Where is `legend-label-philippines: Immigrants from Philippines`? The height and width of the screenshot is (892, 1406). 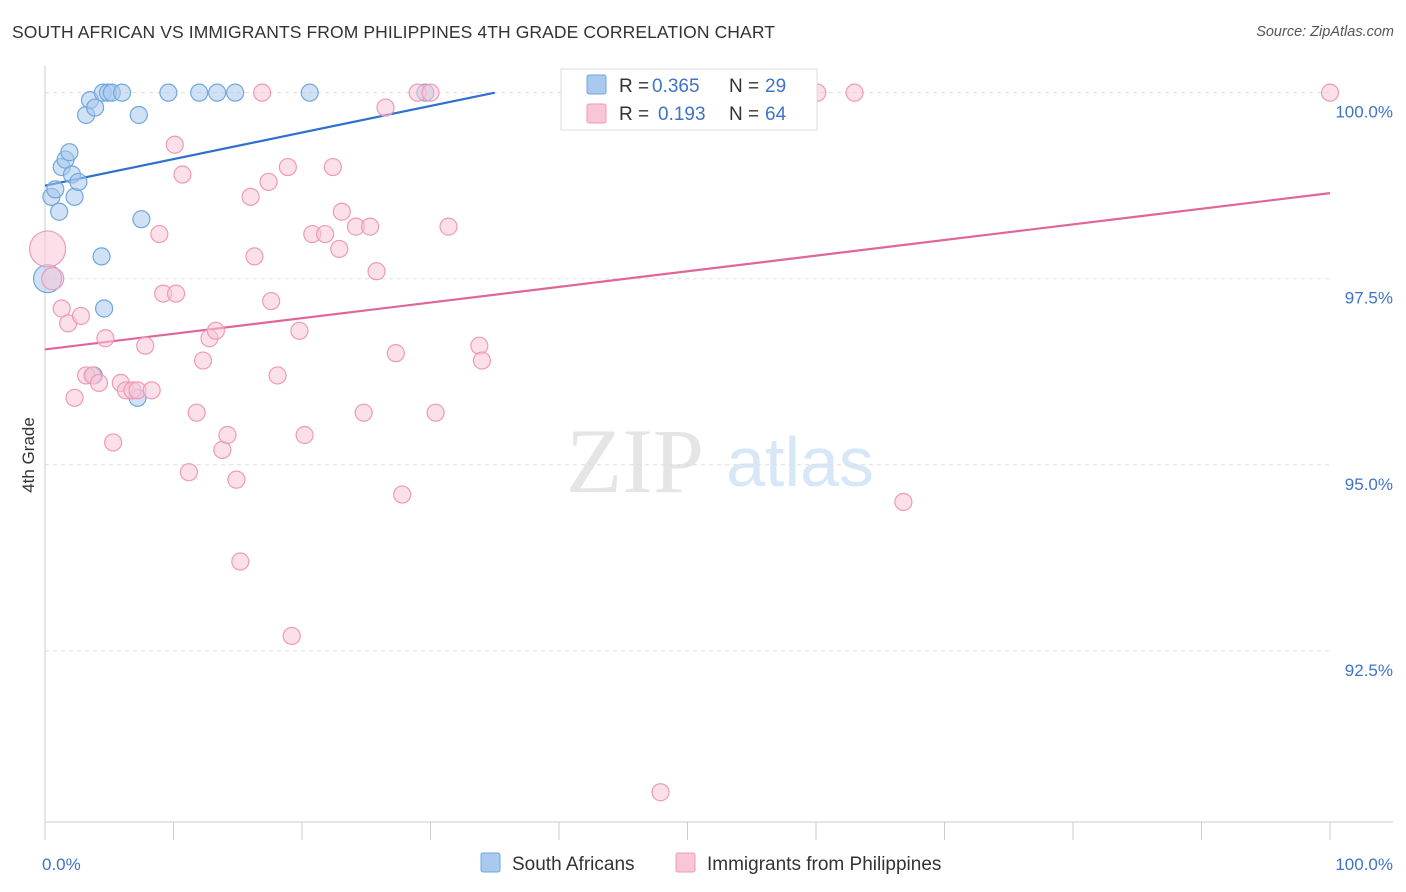
legend-label-philippines: Immigrants from Philippines is located at coordinates (824, 864).